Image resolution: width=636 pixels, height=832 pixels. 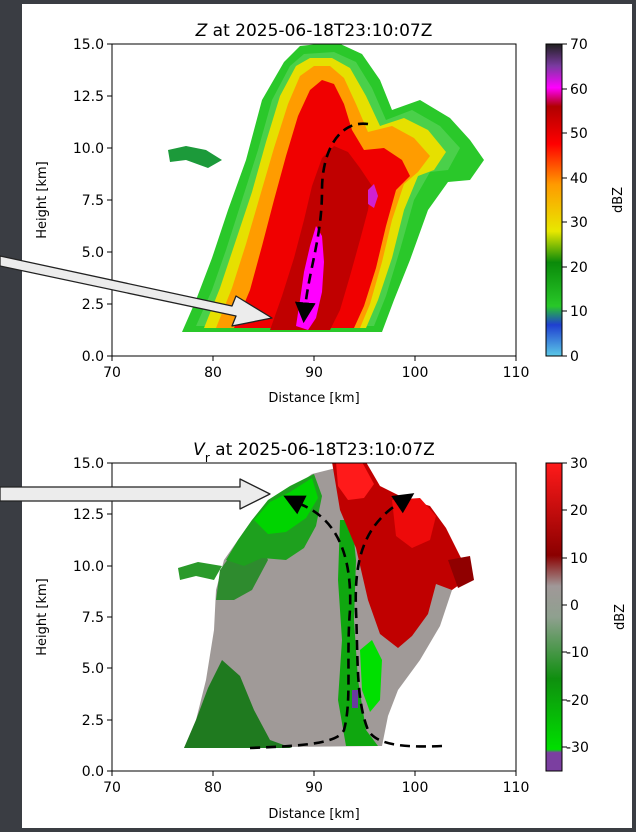 I want to click on colorbar-tick-label: -20, so click(x=577, y=701).